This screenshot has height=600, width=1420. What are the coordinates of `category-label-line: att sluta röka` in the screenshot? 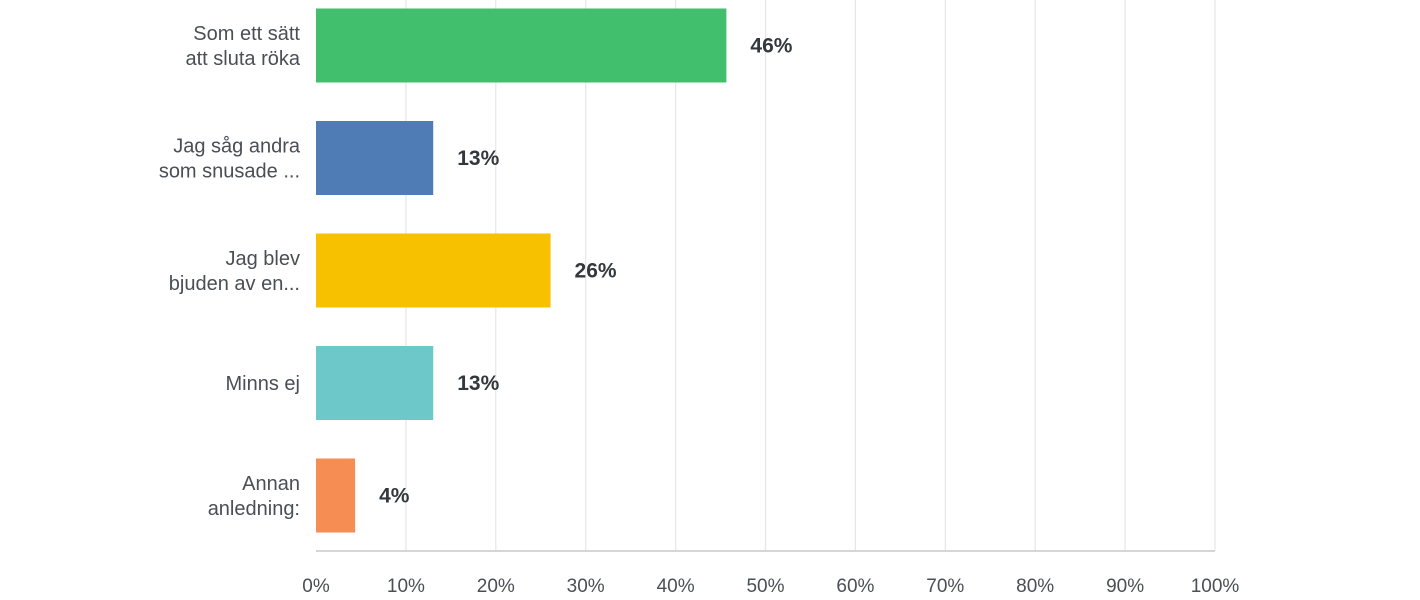 It's located at (242, 59).